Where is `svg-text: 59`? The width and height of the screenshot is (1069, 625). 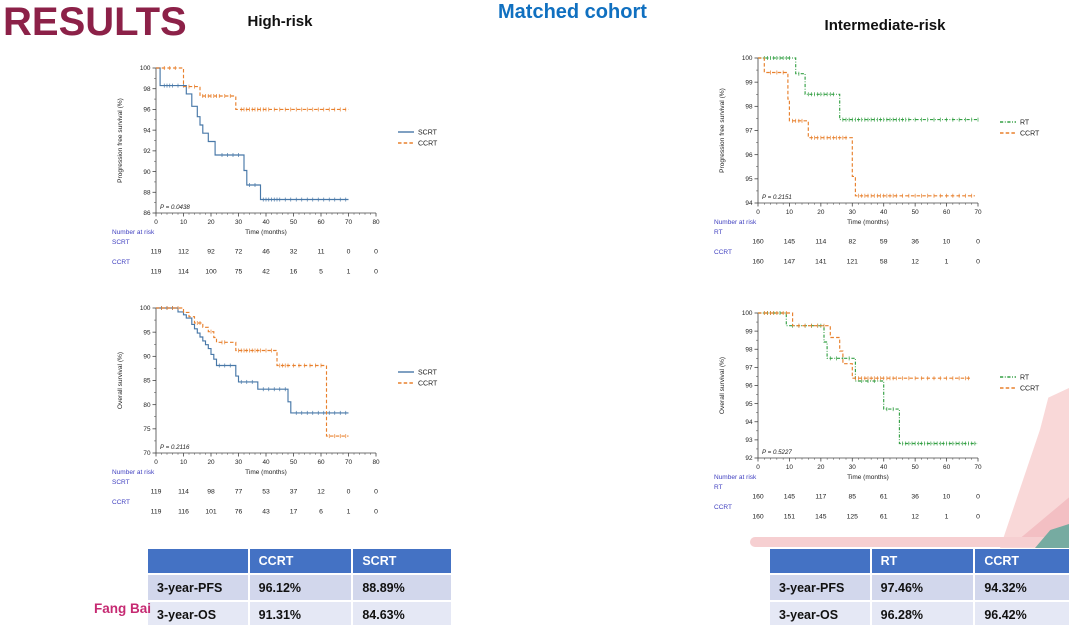 svg-text: 59 is located at coordinates (884, 242).